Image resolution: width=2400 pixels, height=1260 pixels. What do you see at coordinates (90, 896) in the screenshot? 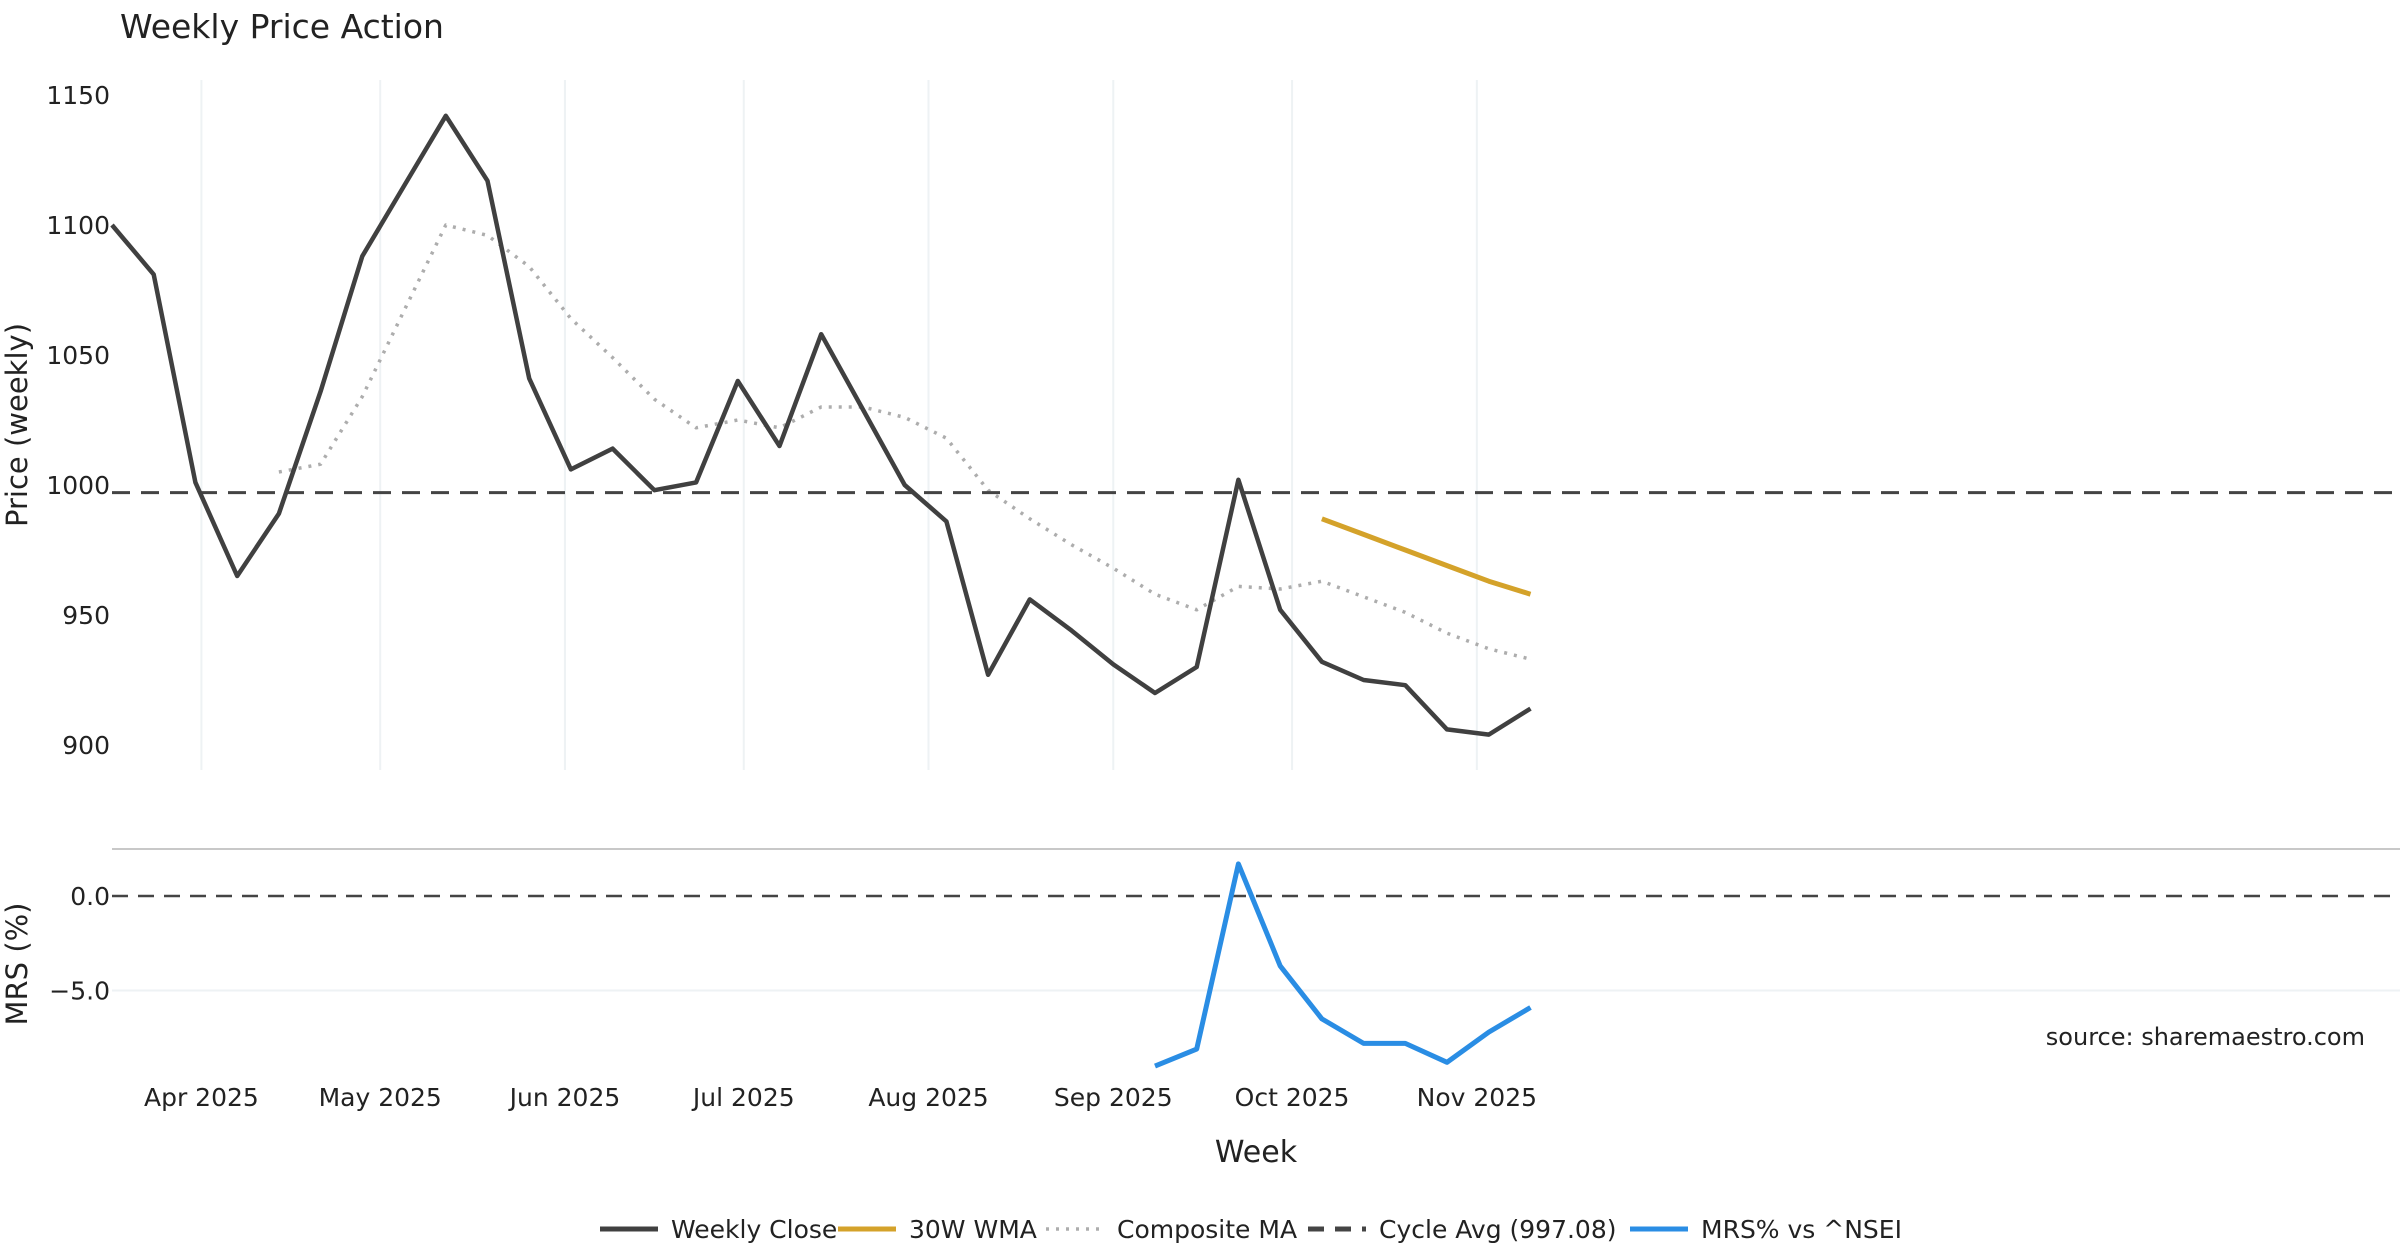
I see `mrs-y-tick-label: 0.0` at bounding box center [90, 896].